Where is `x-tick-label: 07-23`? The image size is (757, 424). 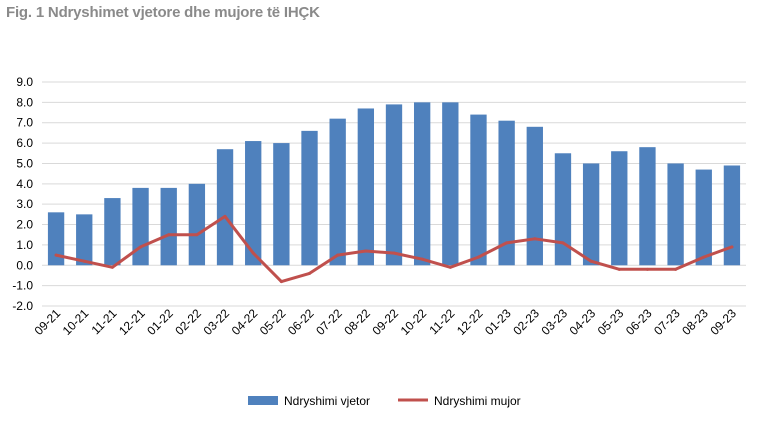
x-tick-label: 07-23 is located at coordinates (667, 322).